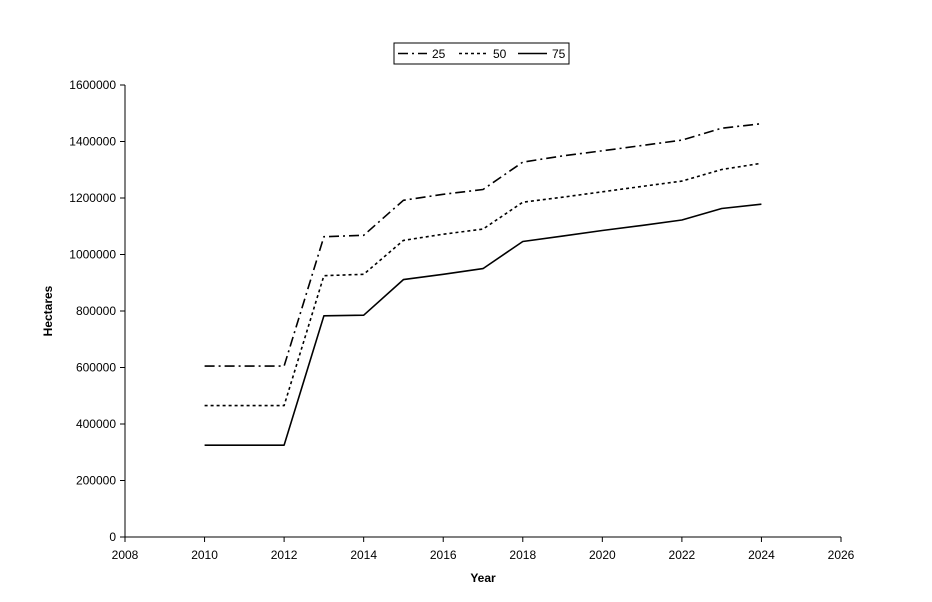  I want to click on y-tick-label: 1000000, so click(92, 255).